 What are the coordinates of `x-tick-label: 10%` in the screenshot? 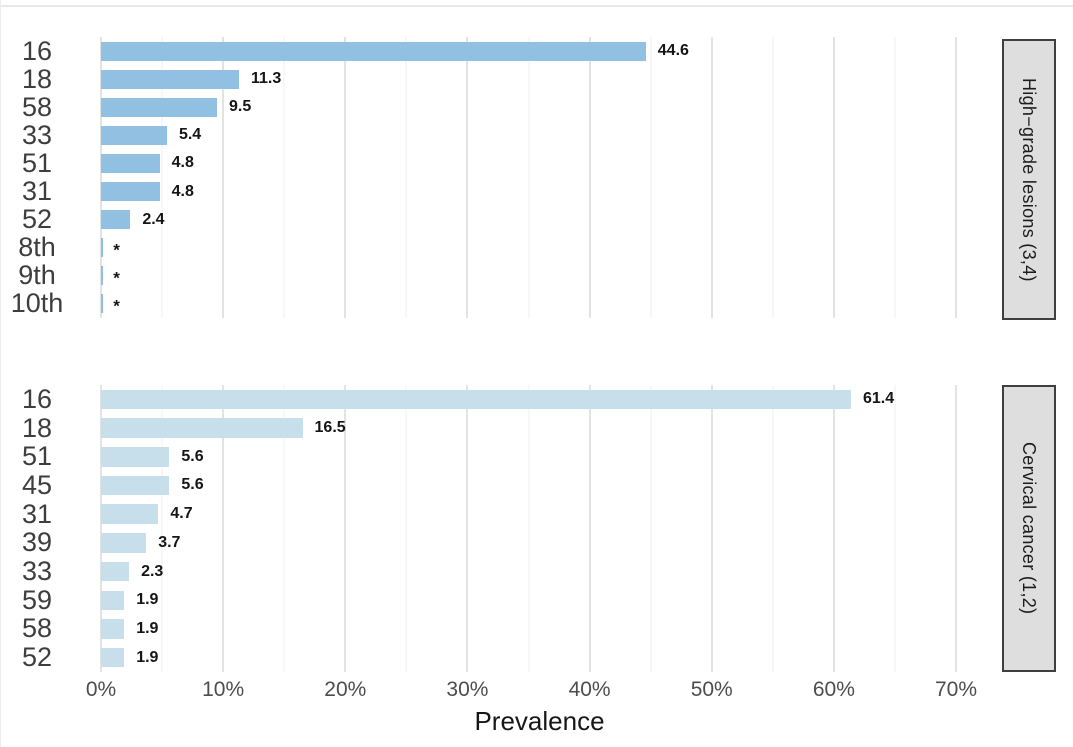 It's located at (223, 689).